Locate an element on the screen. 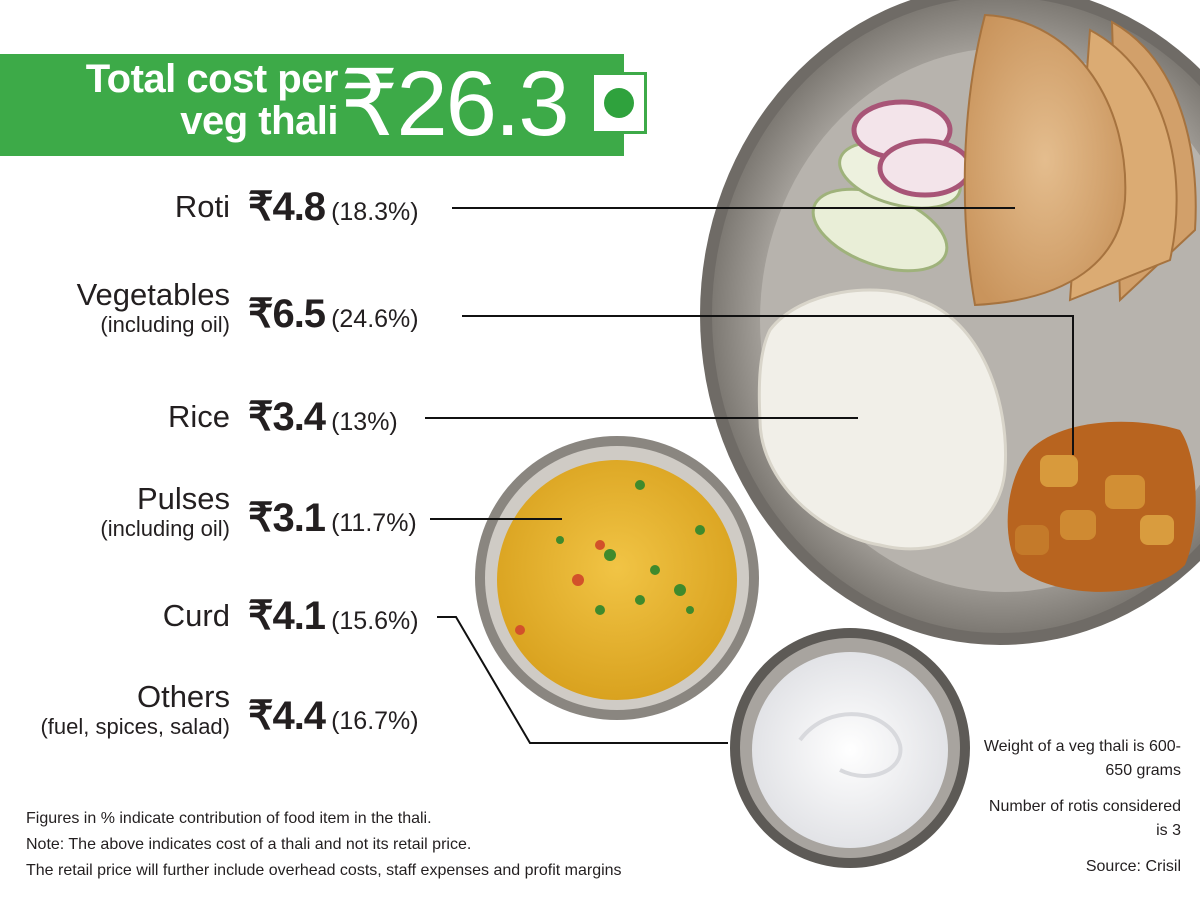 This screenshot has width=1200, height=900. item-label: Rice is located at coordinates (199, 417).